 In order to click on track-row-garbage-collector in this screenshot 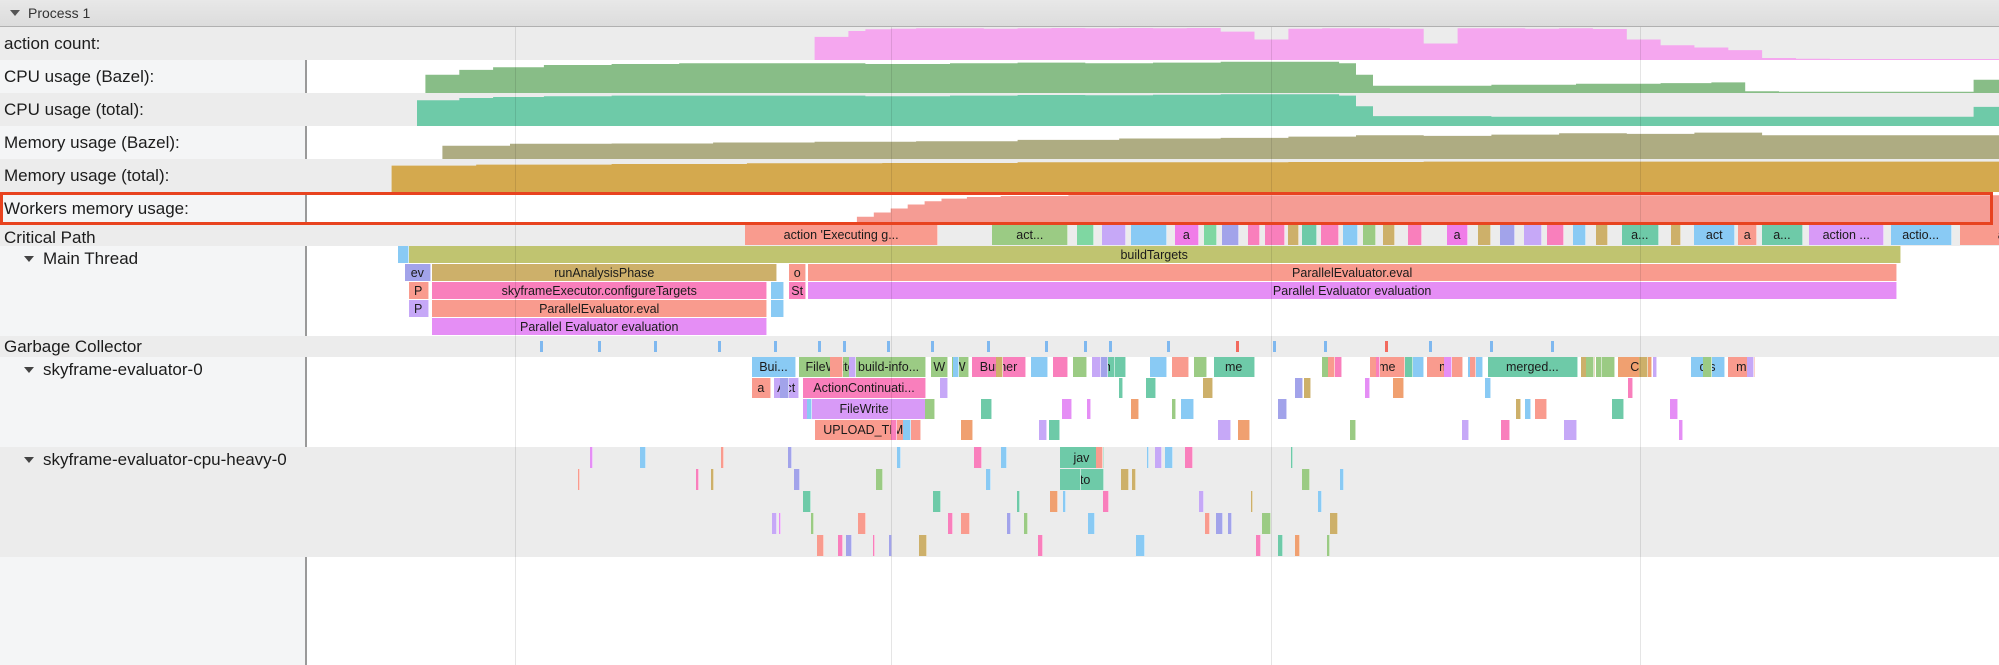, I will do `click(1153, 346)`.